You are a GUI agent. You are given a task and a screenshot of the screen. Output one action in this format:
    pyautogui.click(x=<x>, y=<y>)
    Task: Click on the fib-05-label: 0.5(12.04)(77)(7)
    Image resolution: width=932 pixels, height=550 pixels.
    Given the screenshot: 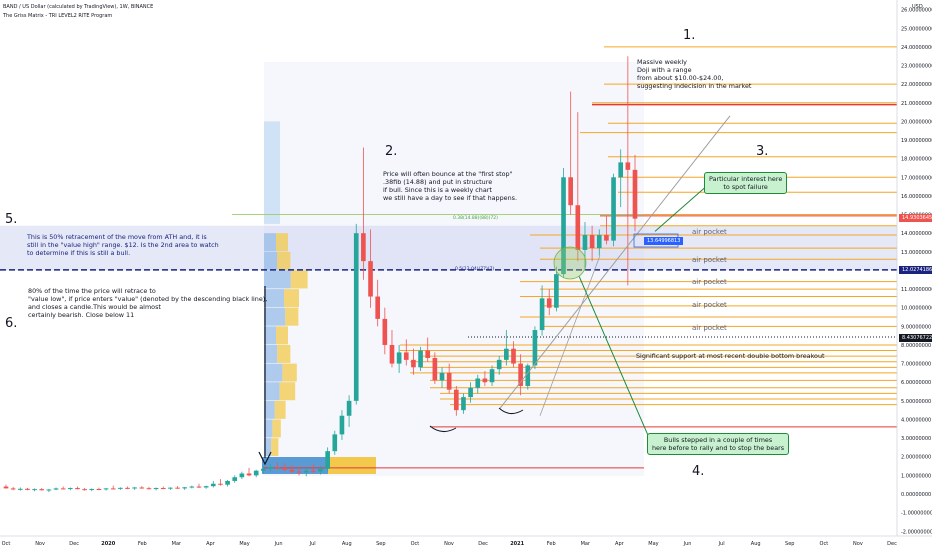 What is the action you would take?
    pyautogui.click(x=475, y=269)
    